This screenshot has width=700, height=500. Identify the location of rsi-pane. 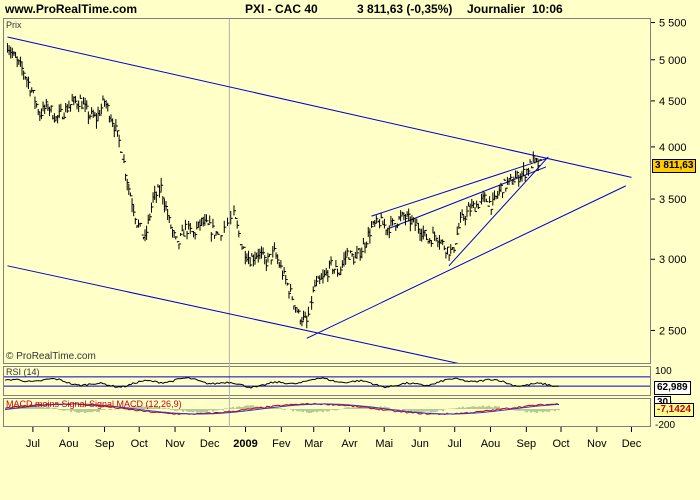
(327, 381).